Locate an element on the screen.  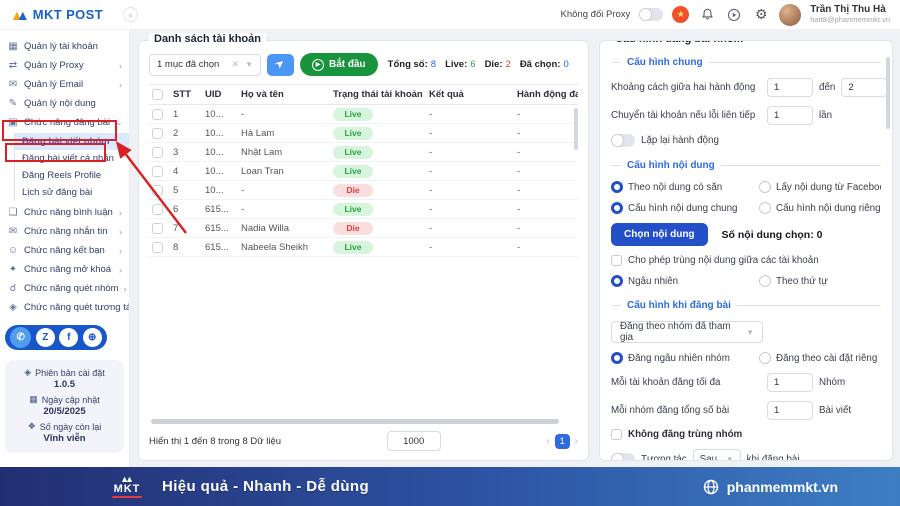
gear-icon: ⚙ is located at coordinates (761, 14).